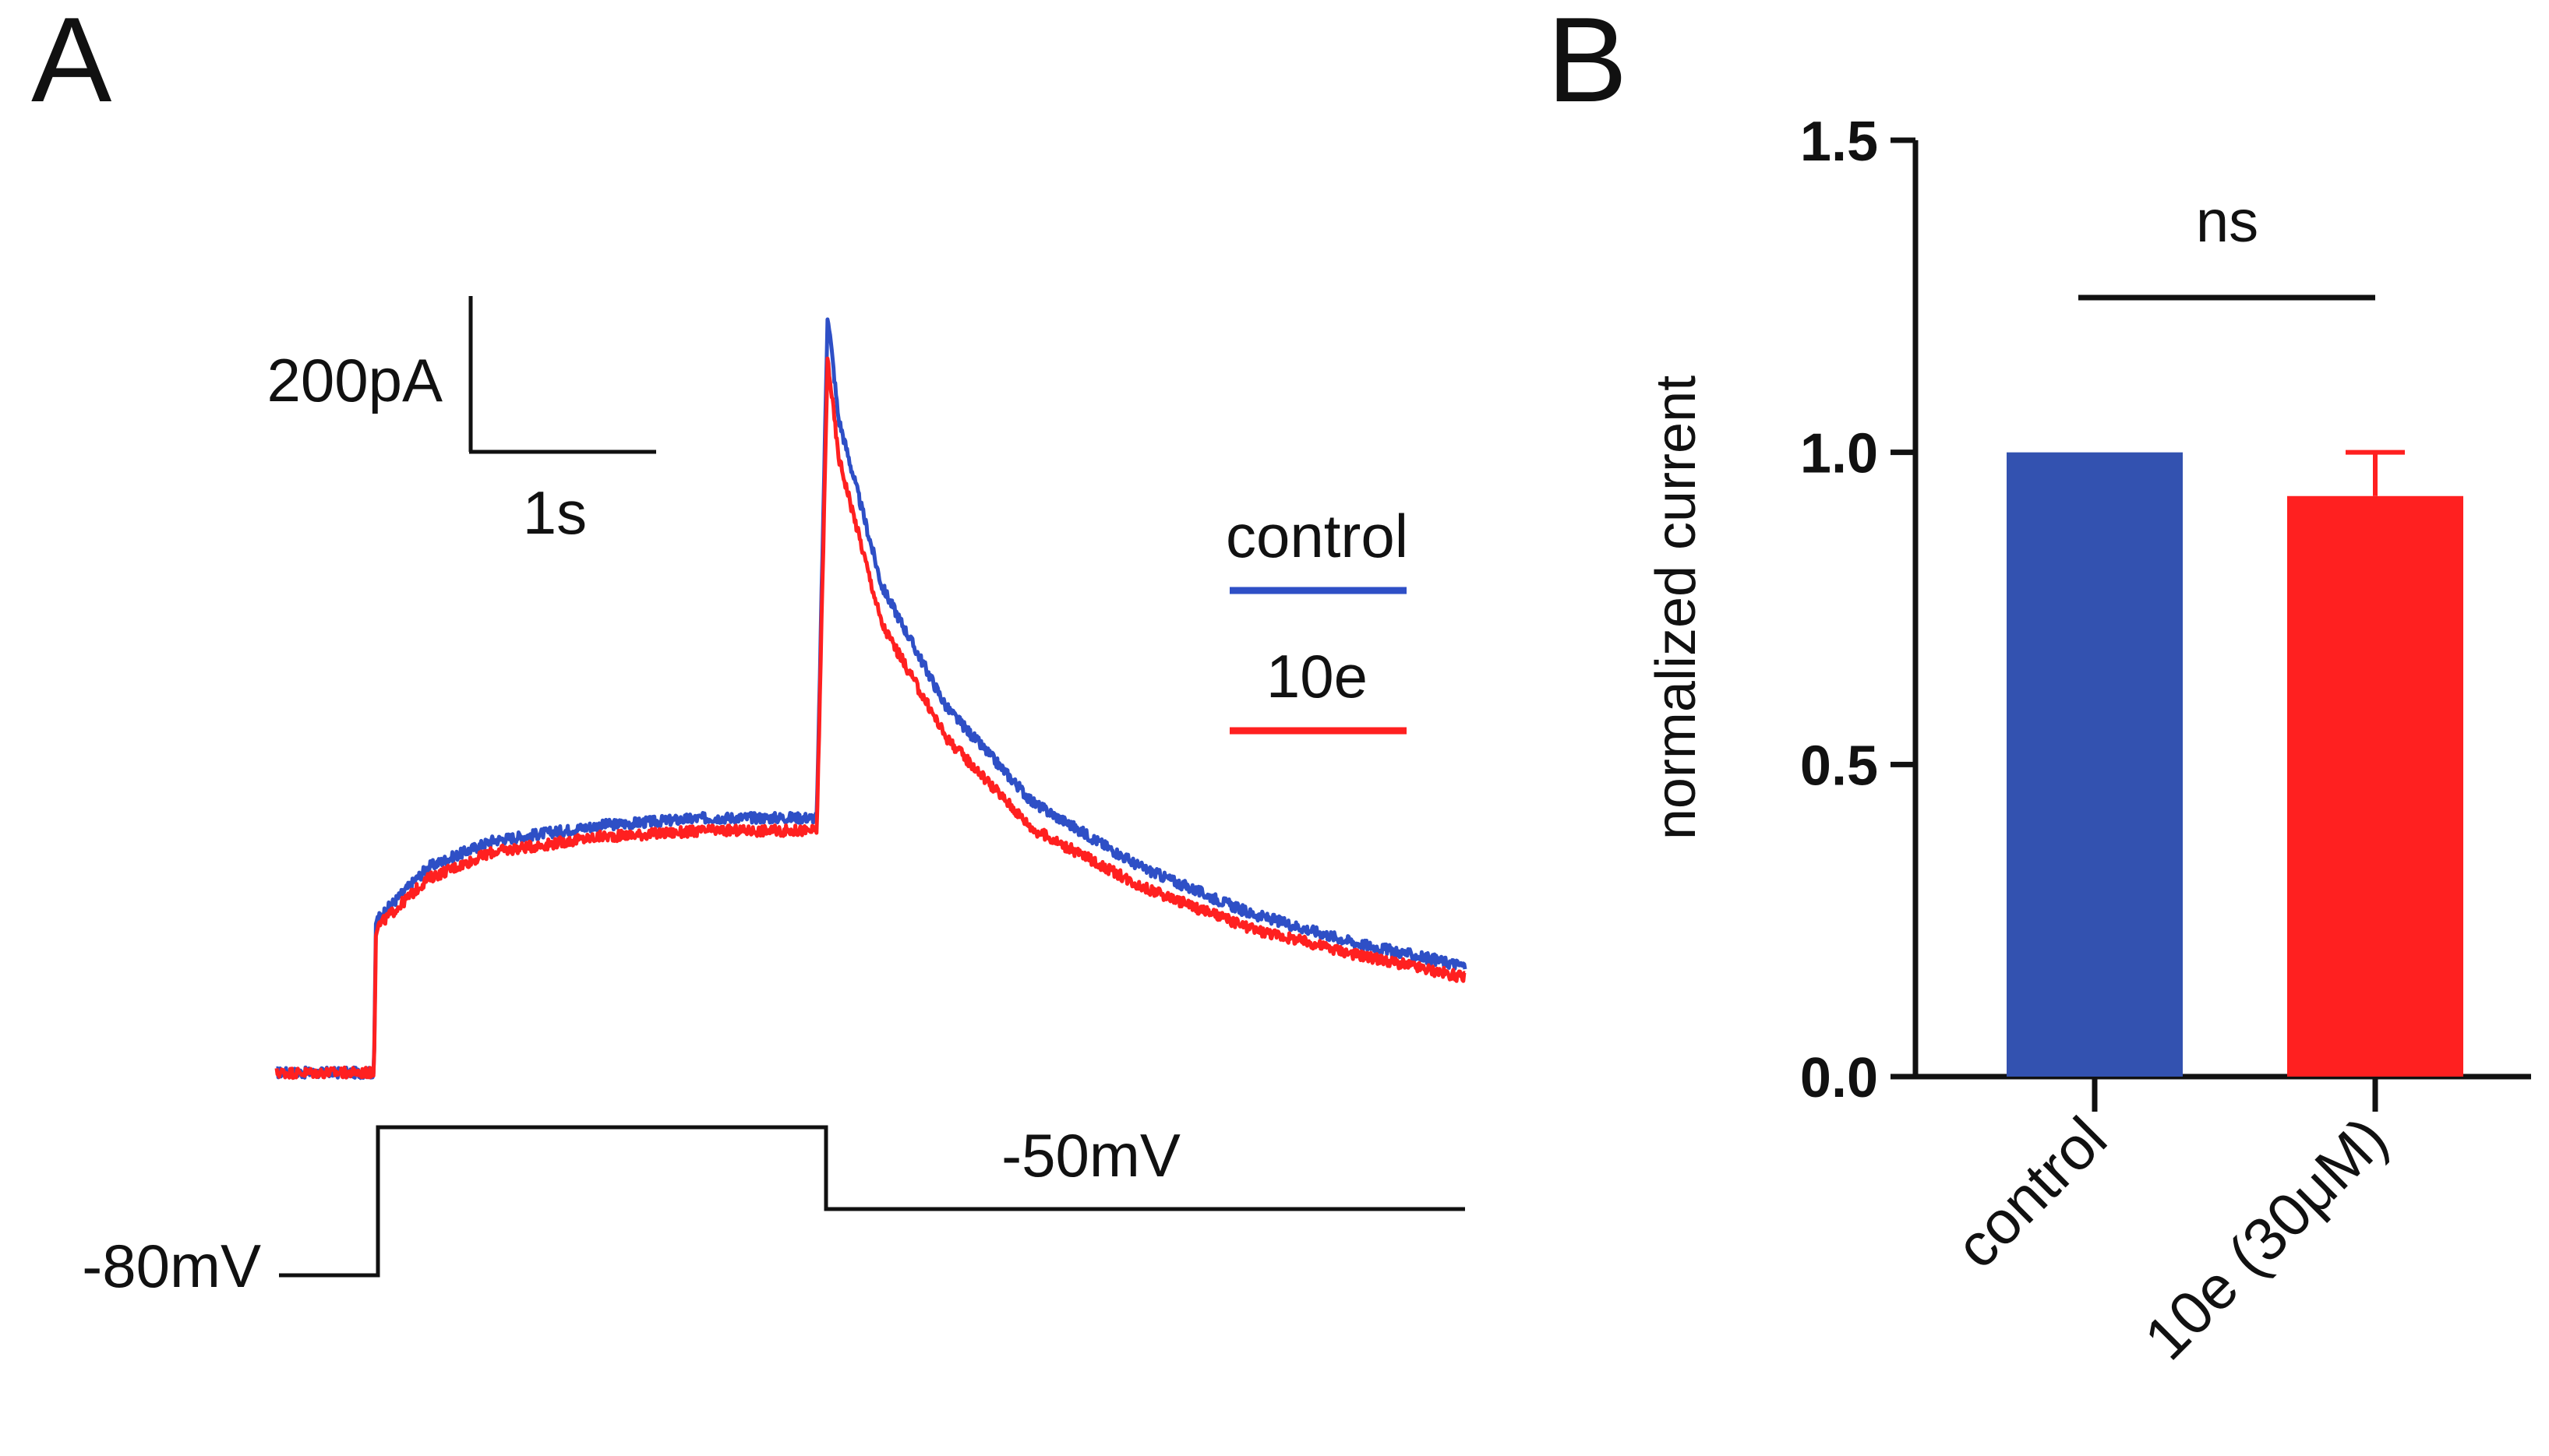 This screenshot has width=2549, height=1456. I want to click on bar-chart-bars, so click(2235, 763).